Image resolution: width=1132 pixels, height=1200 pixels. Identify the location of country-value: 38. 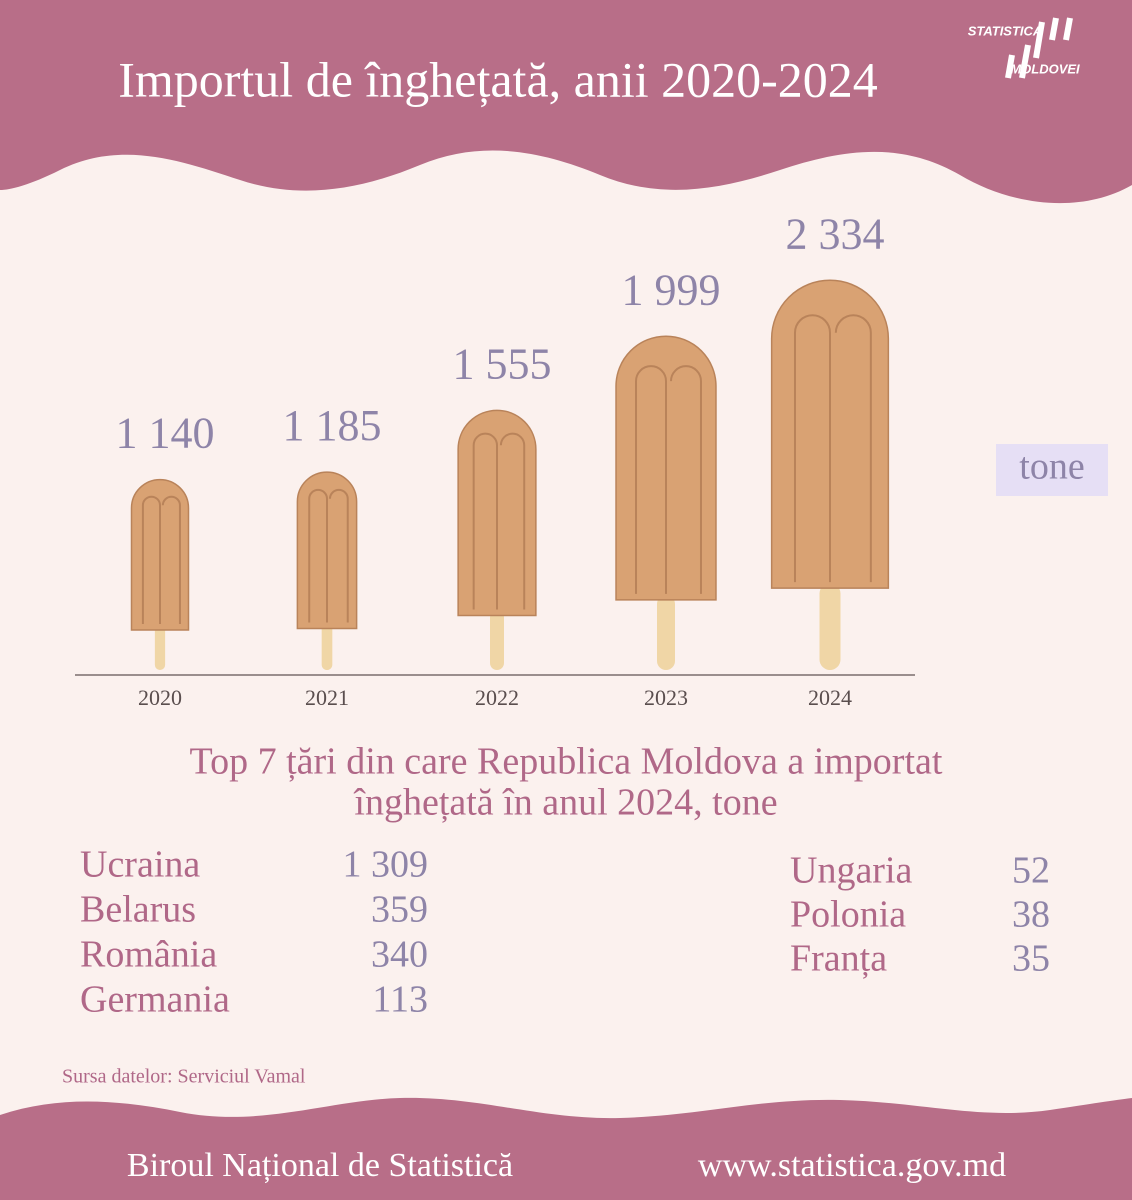
(1031, 915).